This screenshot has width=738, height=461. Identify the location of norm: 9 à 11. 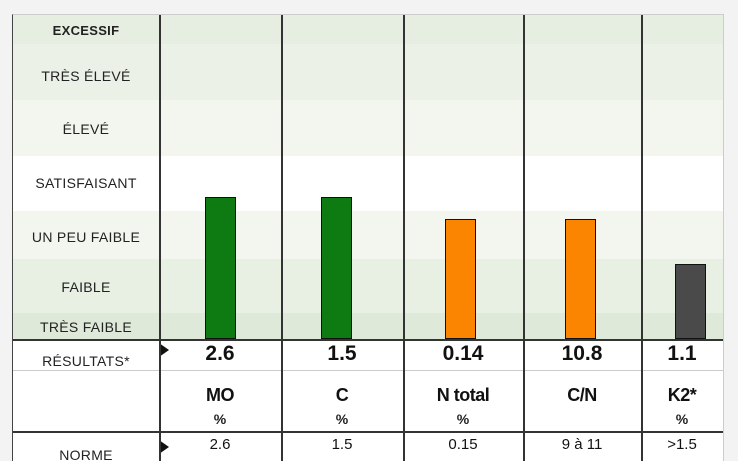
(582, 444).